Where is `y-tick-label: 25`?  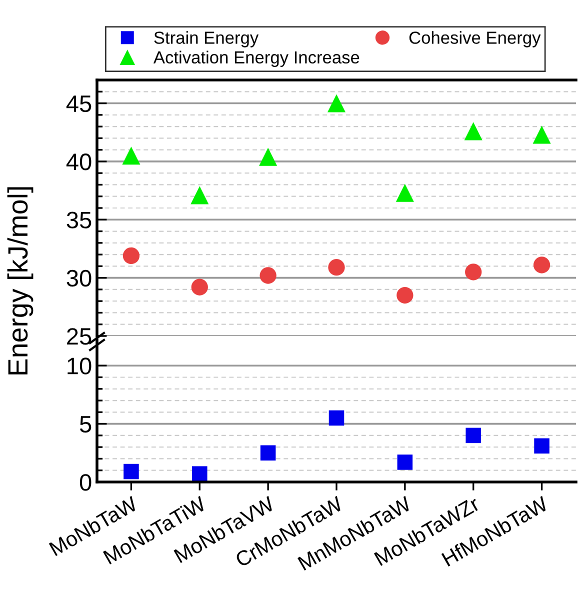 y-tick-label: 25 is located at coordinates (79, 336).